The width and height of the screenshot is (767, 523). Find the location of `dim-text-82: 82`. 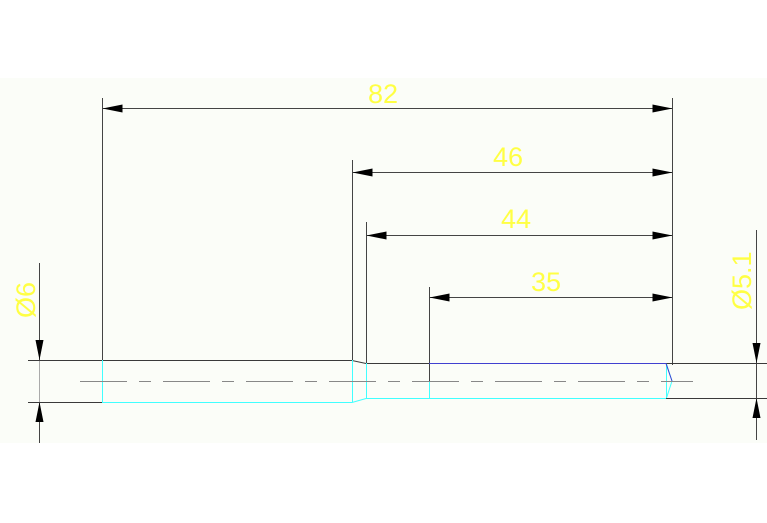

dim-text-82: 82 is located at coordinates (383, 94).